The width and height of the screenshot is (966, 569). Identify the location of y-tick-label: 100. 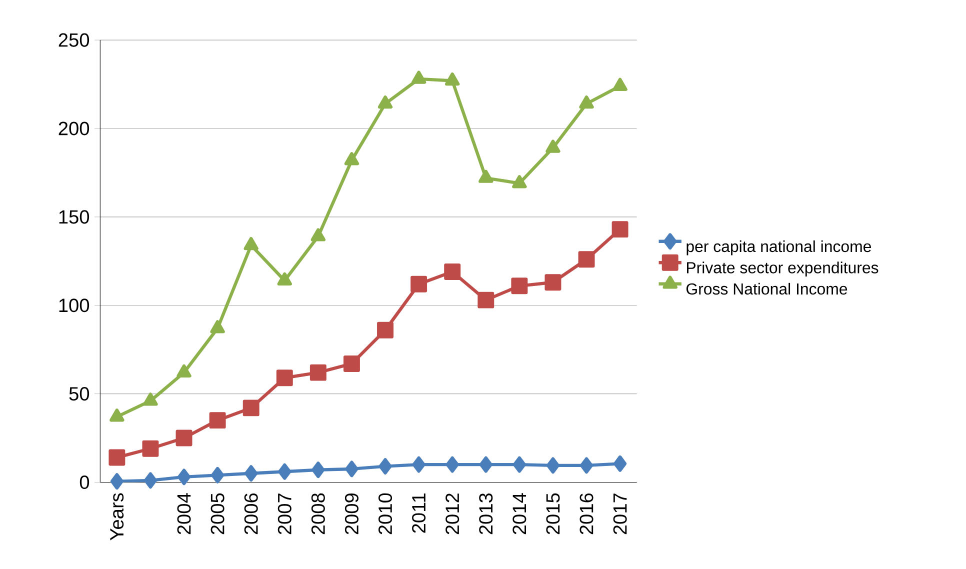
(74, 305).